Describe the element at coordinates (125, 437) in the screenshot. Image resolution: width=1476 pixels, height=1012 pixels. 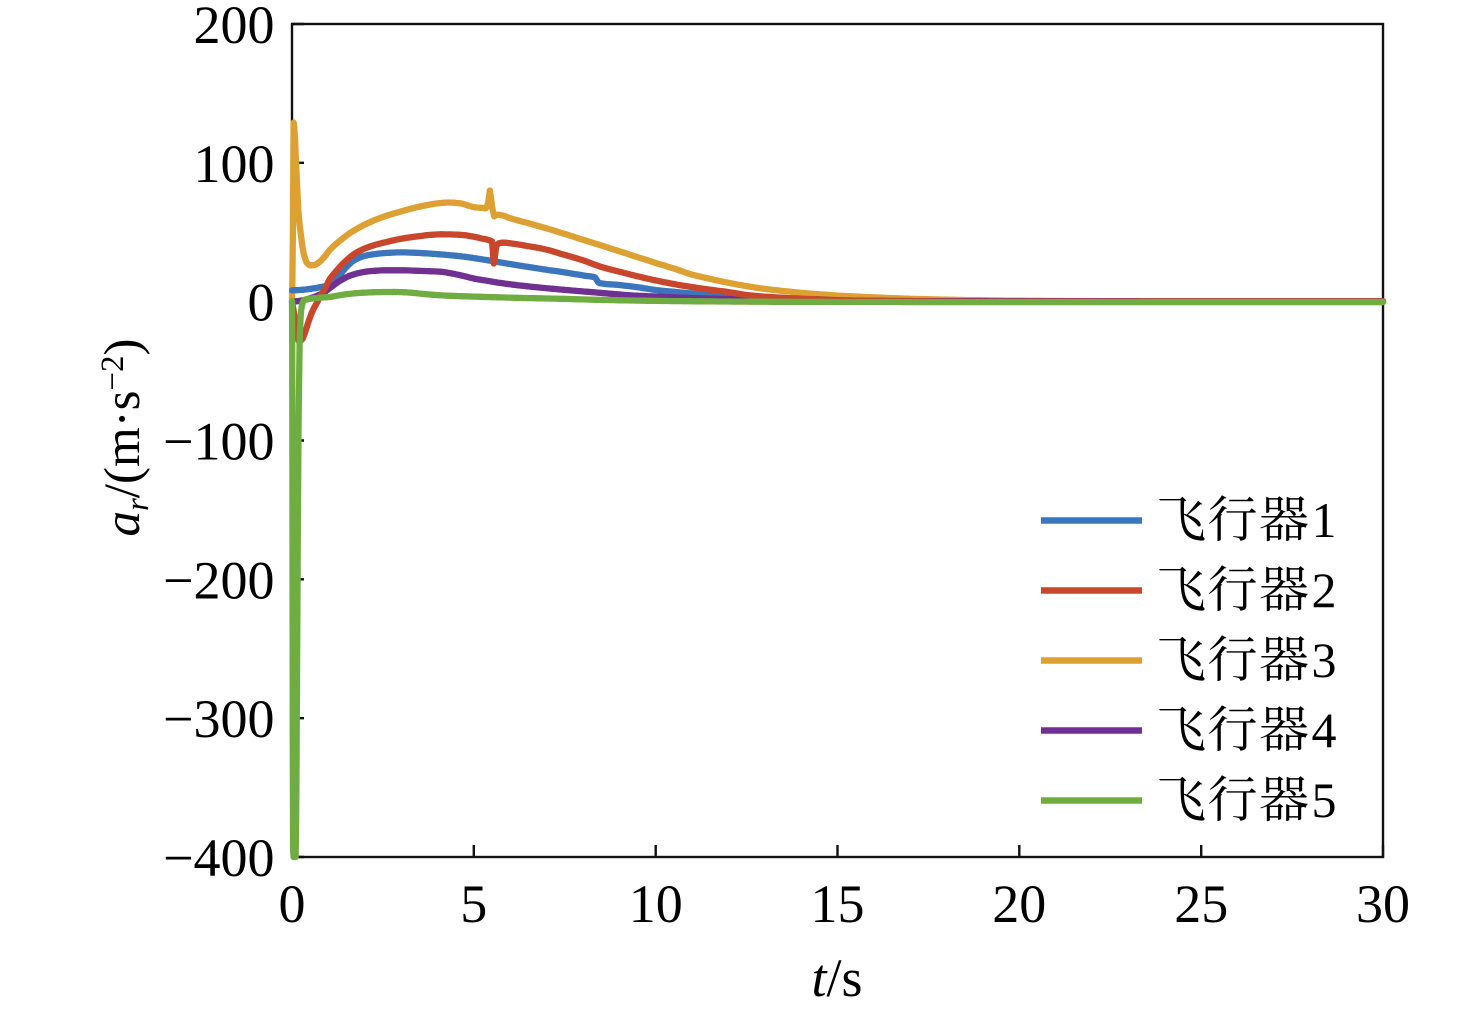
I see `svg-text: ar/(m·s−2)` at that location.